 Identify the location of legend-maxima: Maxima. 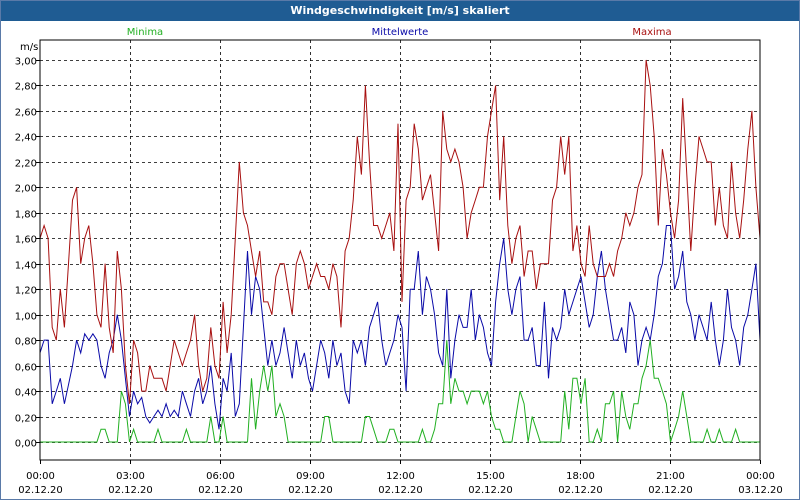
(651, 32).